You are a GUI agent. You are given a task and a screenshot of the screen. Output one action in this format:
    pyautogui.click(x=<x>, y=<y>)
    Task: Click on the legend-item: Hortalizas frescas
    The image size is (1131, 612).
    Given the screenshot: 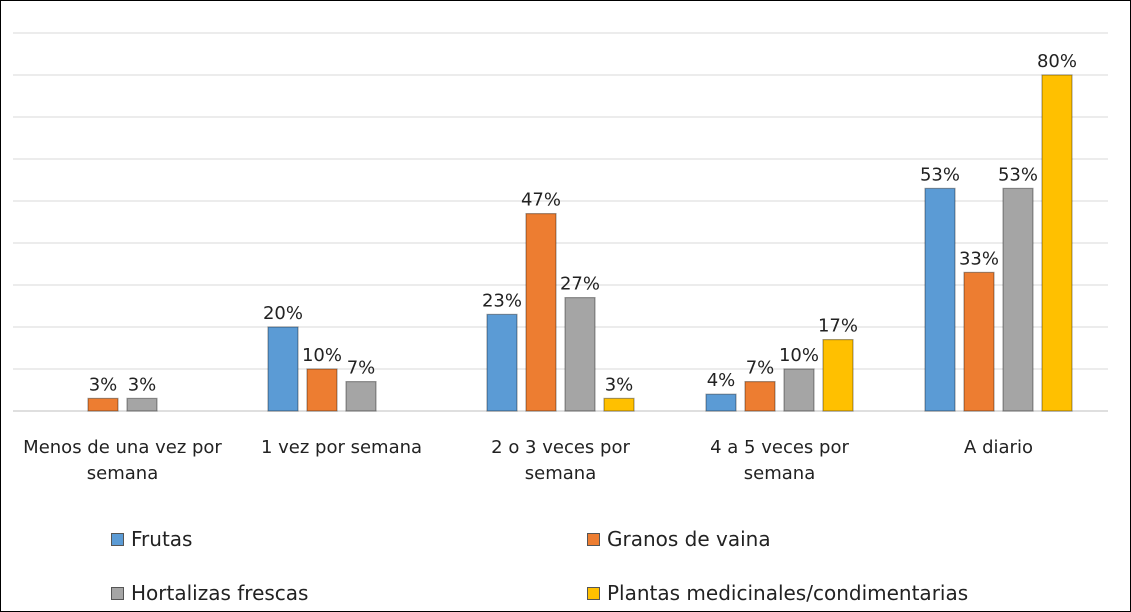 What is the action you would take?
    pyautogui.click(x=209, y=593)
    